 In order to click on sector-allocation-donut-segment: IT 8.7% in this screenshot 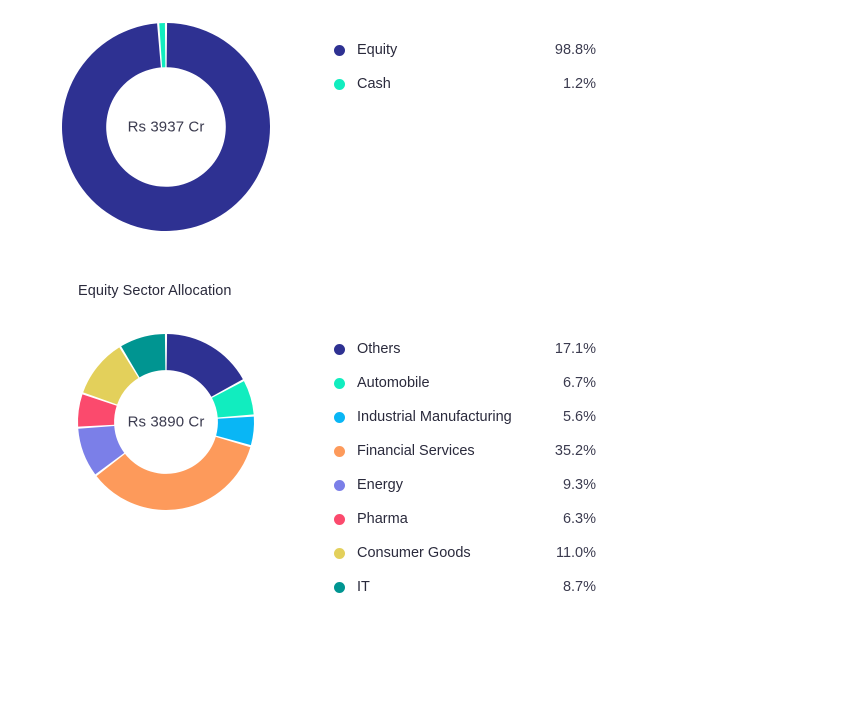, I will do `click(143, 356)`.